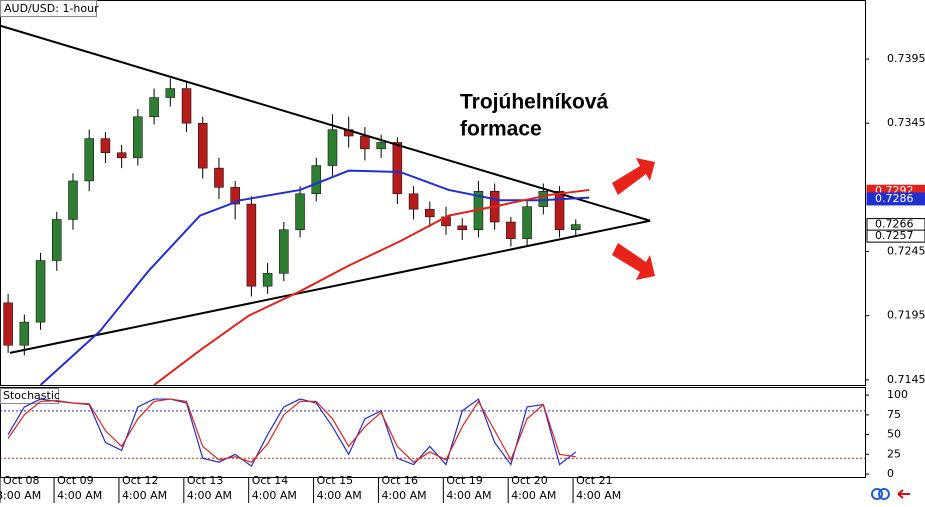 This screenshot has width=925, height=507. What do you see at coordinates (529, 480) in the screenshot?
I see `x-tick-label: Oct 20` at bounding box center [529, 480].